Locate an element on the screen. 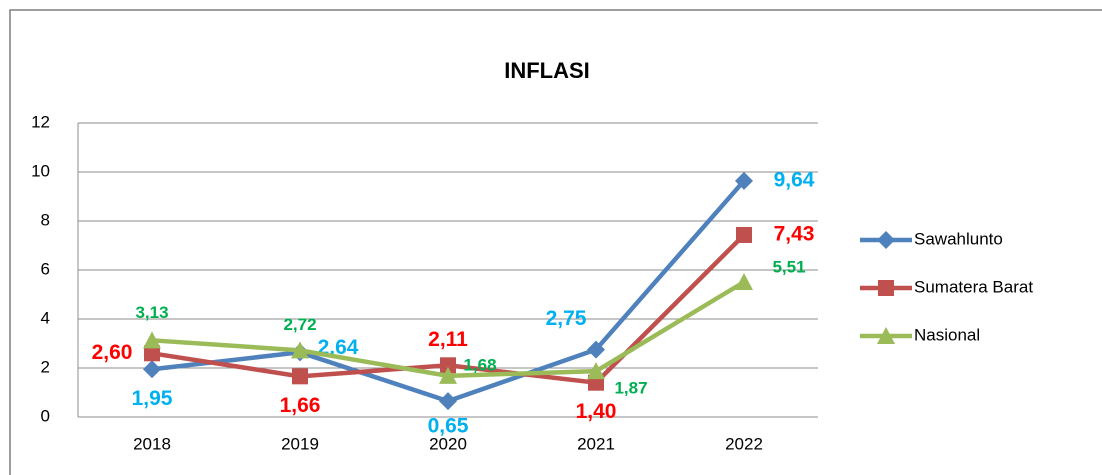 The width and height of the screenshot is (1102, 475). legend-label: Sumatera Barat is located at coordinates (973, 286).